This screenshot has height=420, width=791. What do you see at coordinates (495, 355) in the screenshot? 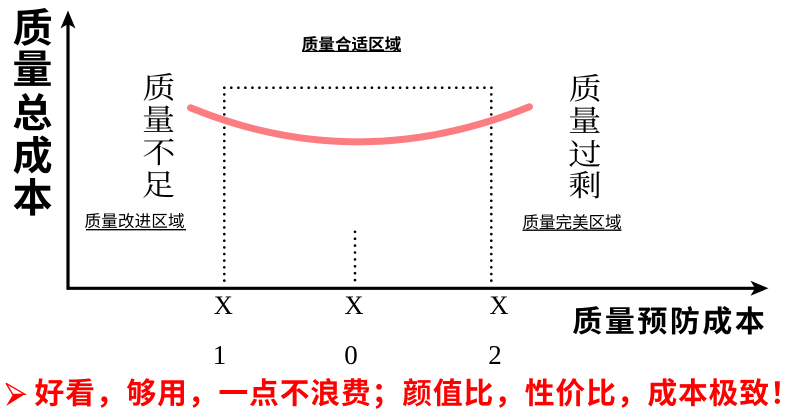
I see `svg-text: 2` at bounding box center [495, 355].